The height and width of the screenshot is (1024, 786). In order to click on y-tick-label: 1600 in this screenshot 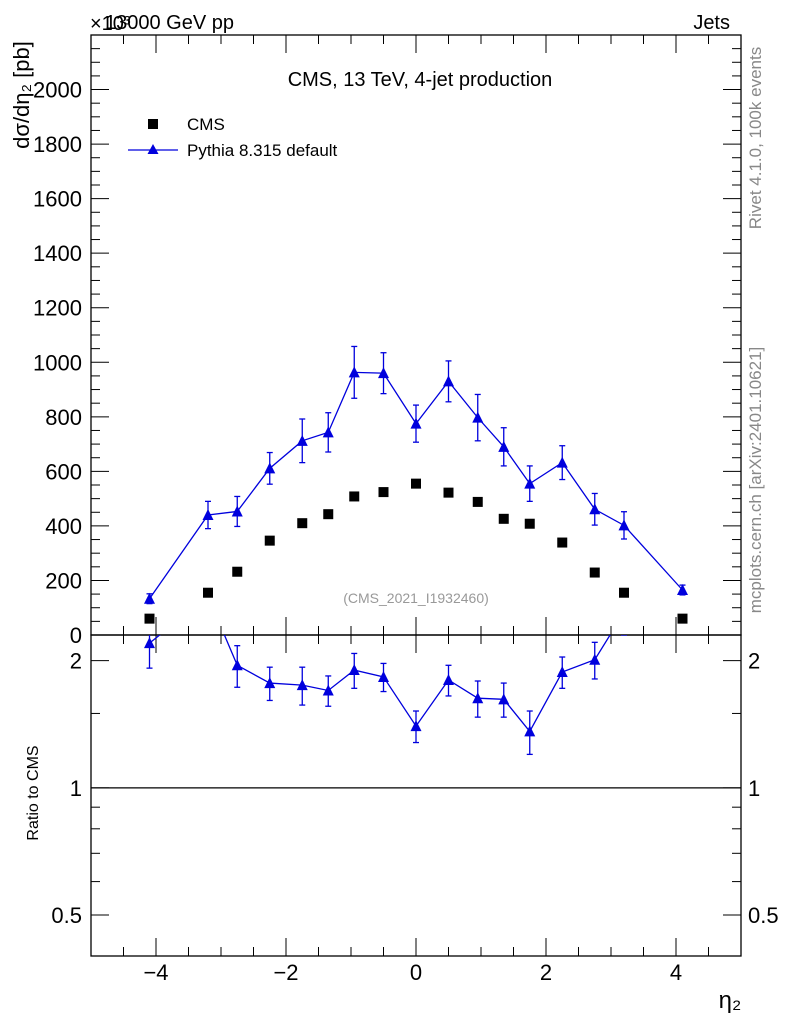, I will do `click(57, 199)`.